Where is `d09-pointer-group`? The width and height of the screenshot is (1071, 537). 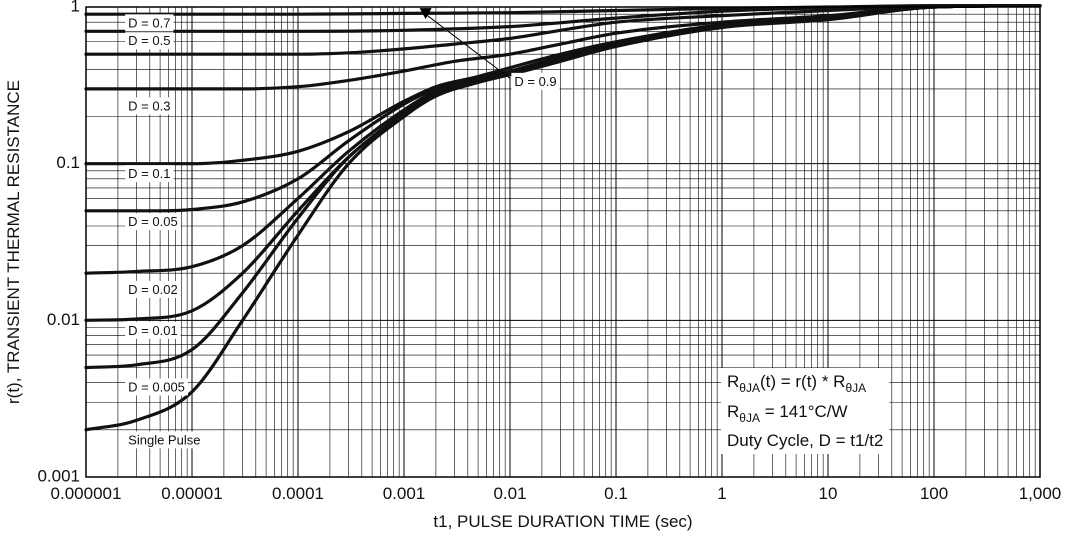 d09-pointer-group is located at coordinates (465, 43).